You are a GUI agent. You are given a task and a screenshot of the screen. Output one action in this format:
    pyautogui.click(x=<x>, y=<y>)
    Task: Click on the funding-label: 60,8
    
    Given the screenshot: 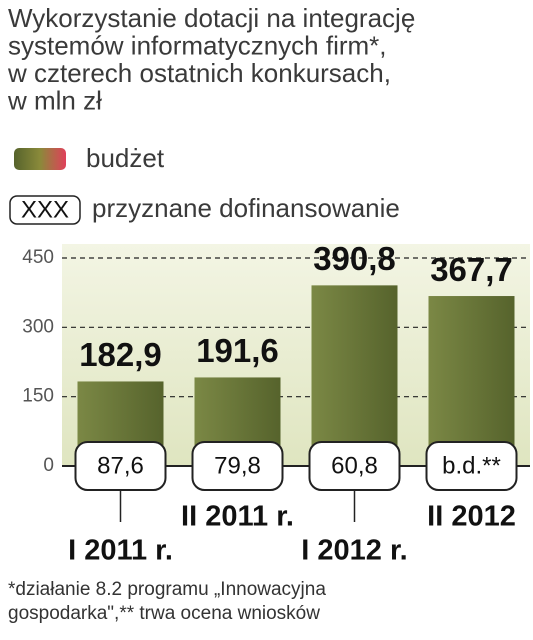 What is the action you would take?
    pyautogui.click(x=354, y=465)
    